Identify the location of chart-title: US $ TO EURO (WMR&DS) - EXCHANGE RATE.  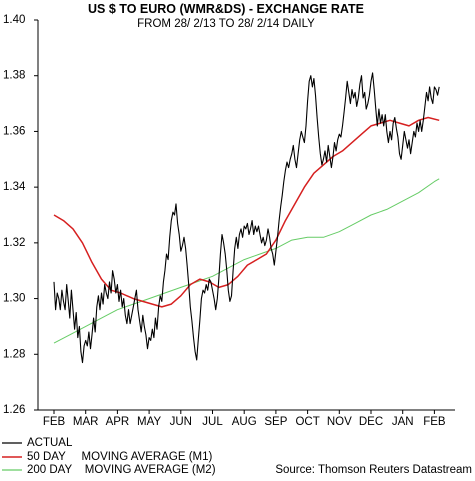
(226, 9).